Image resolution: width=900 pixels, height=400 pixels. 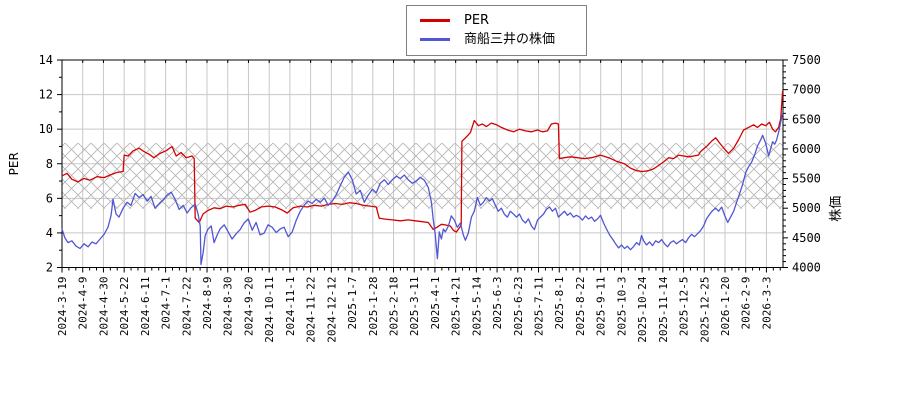 I want to click on x-axis-tick-label: 2025-4-21, so click(x=456, y=307).